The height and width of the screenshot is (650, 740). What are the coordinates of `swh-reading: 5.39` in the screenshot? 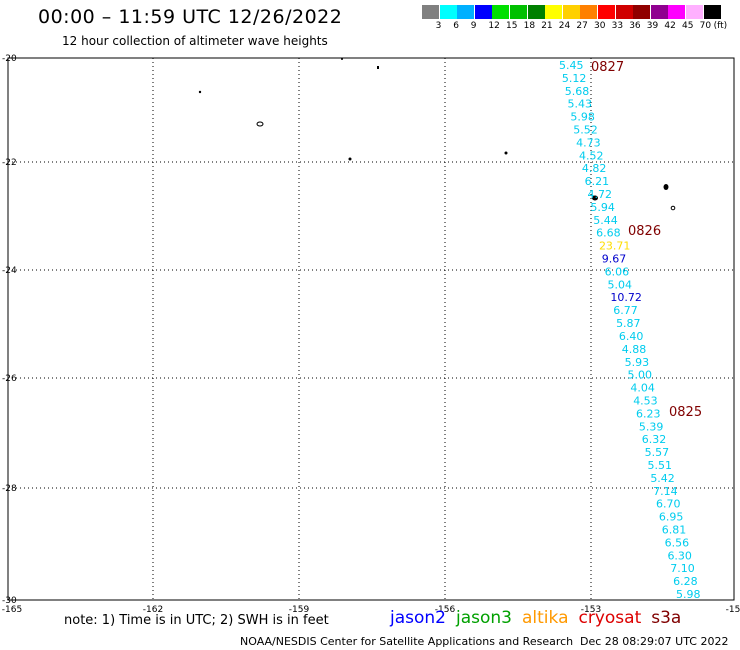 It's located at (651, 426).